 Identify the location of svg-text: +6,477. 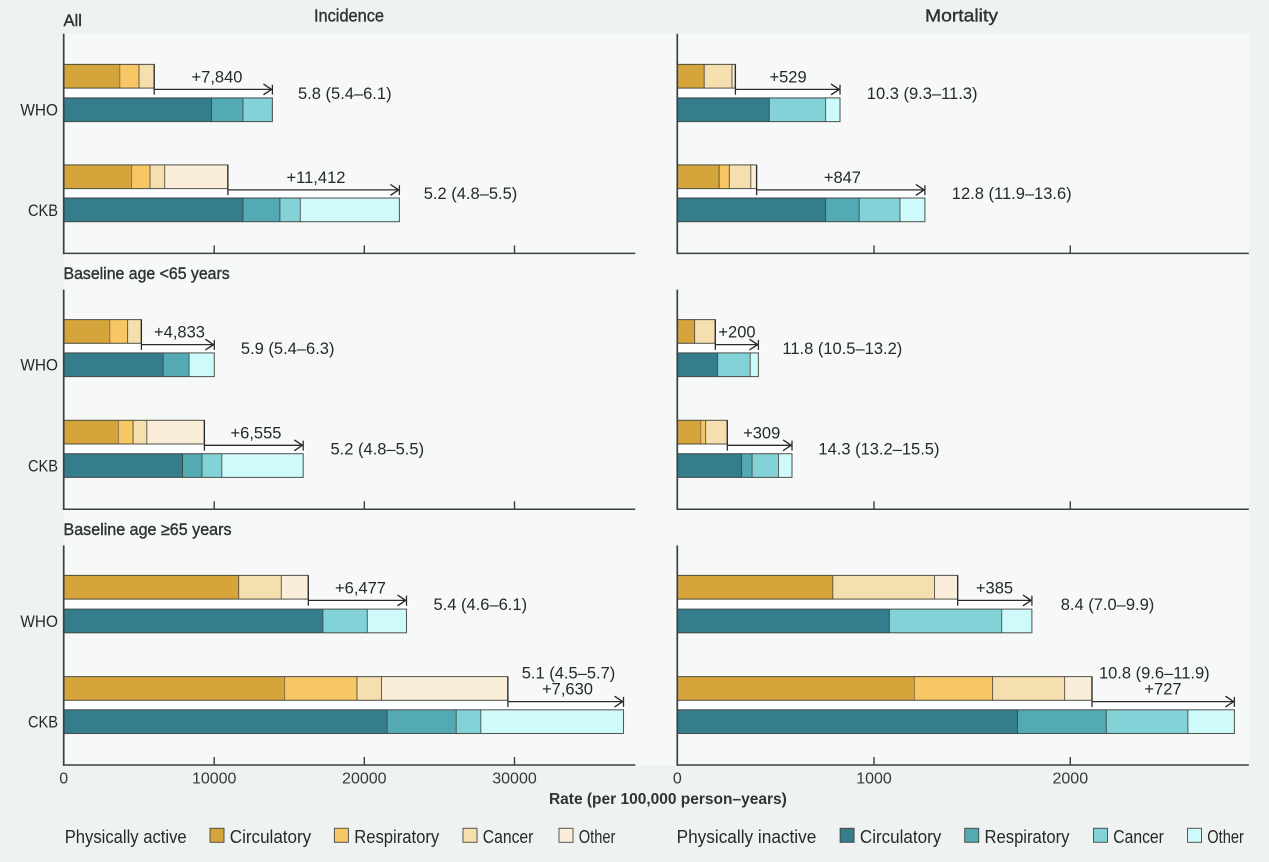
(360, 588).